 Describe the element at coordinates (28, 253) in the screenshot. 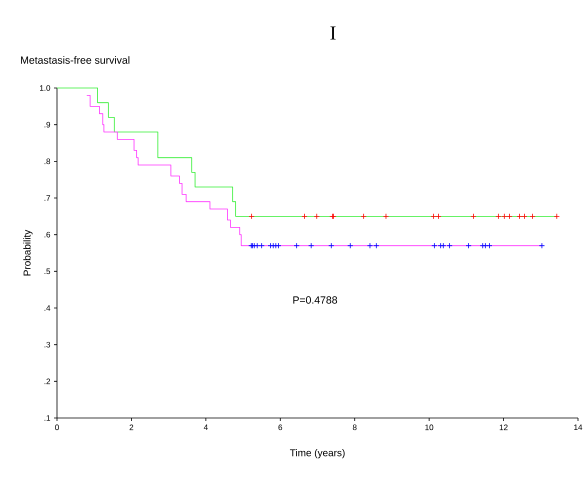

I see `y-axis-title: Probability` at that location.